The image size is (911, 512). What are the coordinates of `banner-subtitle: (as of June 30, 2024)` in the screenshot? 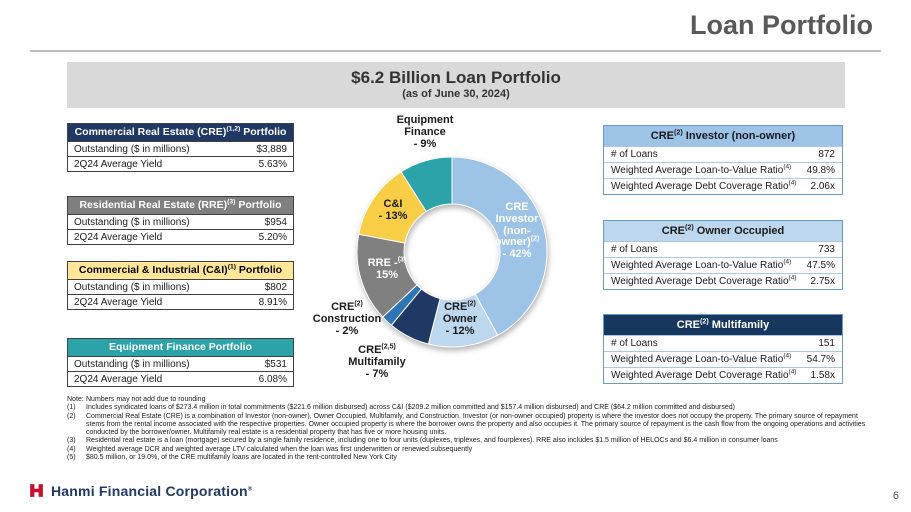 It's located at (456, 94).